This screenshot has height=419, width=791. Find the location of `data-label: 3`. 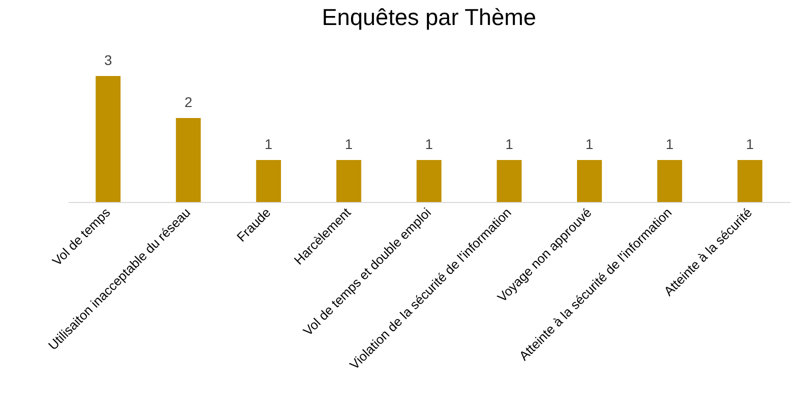

data-label: 3 is located at coordinates (108, 60).